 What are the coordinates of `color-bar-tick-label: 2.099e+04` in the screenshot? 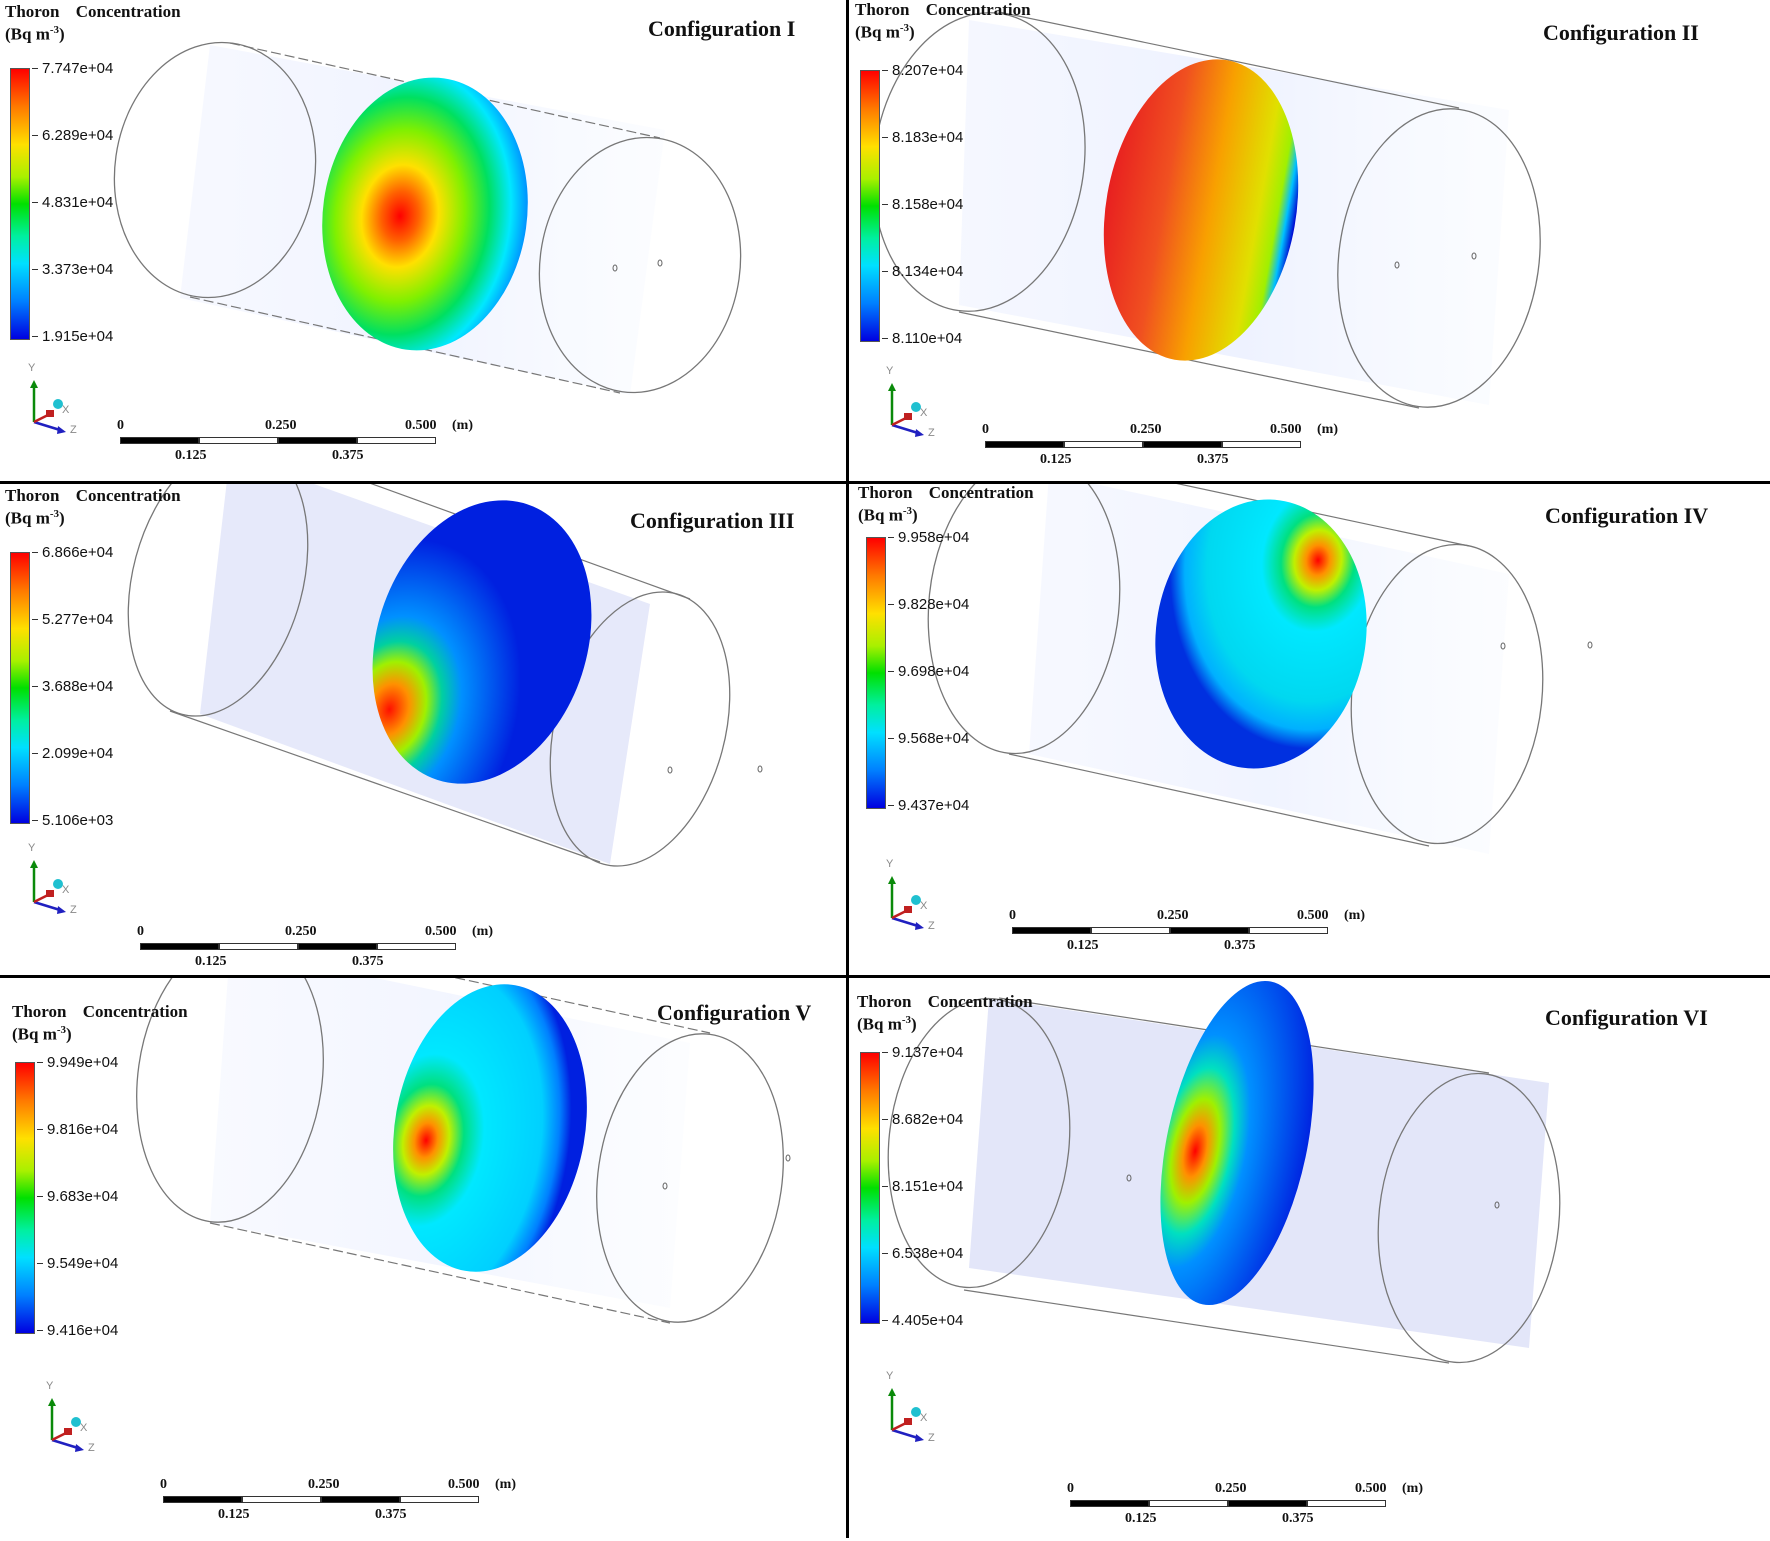 It's located at (72, 753).